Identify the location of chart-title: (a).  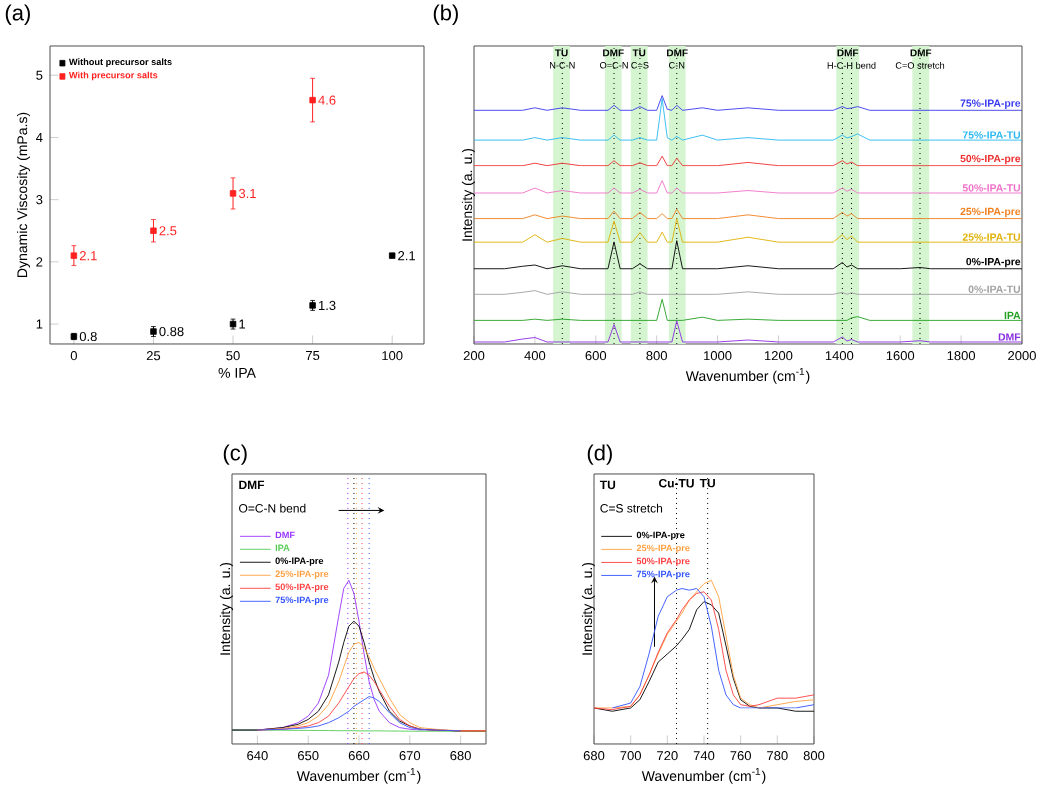
(17, 14).